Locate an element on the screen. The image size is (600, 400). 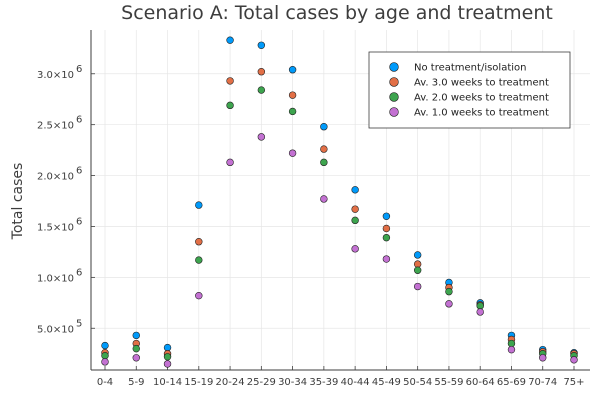
y-tick-label: 1.0×10 is located at coordinates (55, 278).